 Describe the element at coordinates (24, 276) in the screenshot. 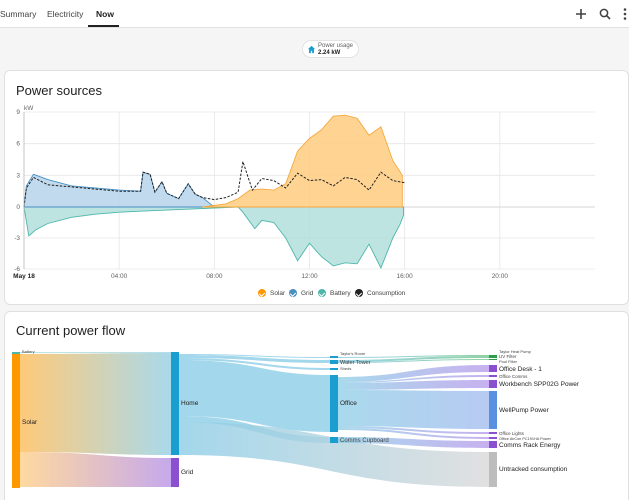

I see `x-tick-label: May 18` at that location.